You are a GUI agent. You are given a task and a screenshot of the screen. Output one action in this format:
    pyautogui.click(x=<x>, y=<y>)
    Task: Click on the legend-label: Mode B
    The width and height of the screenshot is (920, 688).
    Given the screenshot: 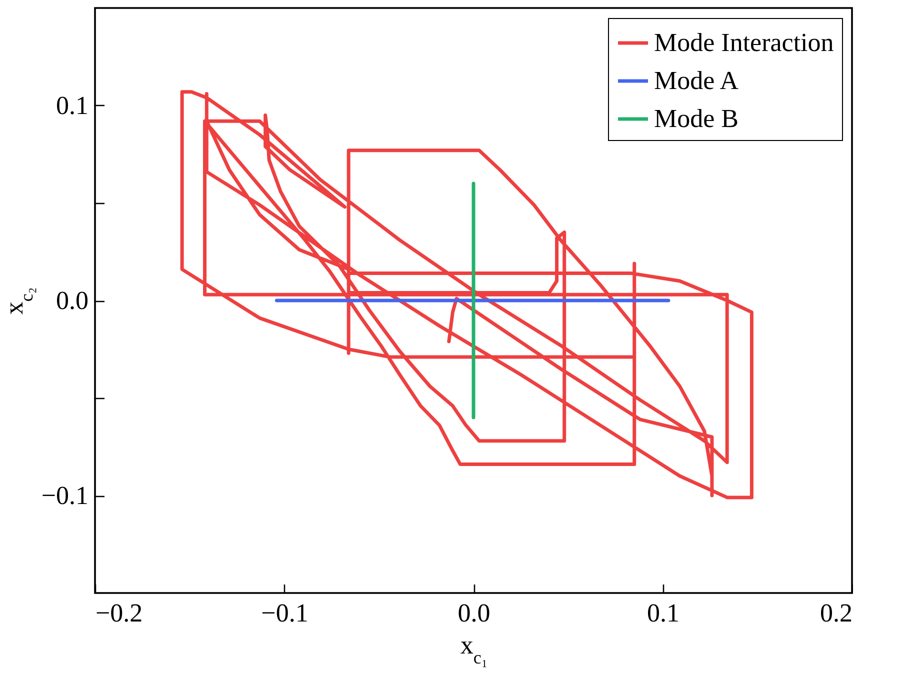 What is the action you would take?
    pyautogui.click(x=696, y=118)
    